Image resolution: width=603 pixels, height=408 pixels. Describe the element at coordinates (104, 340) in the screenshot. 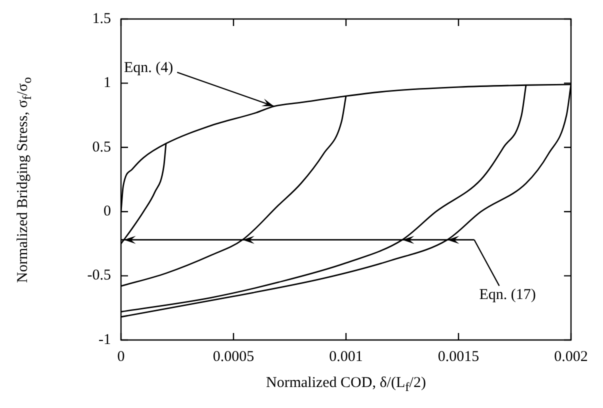

I see `y-tick-label: -1` at that location.